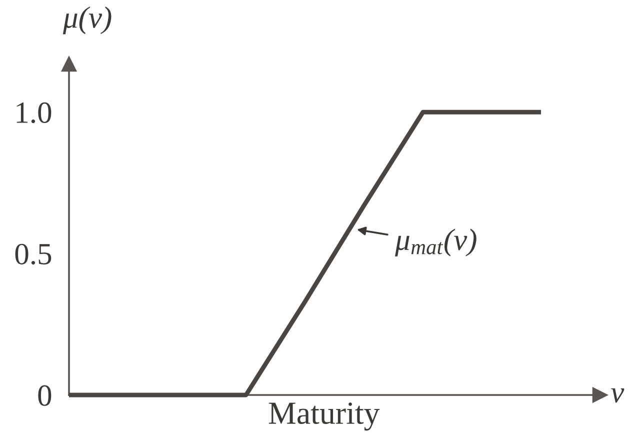  What do you see at coordinates (33, 254) in the screenshot?
I see `y-tick-label: 0.5` at bounding box center [33, 254].